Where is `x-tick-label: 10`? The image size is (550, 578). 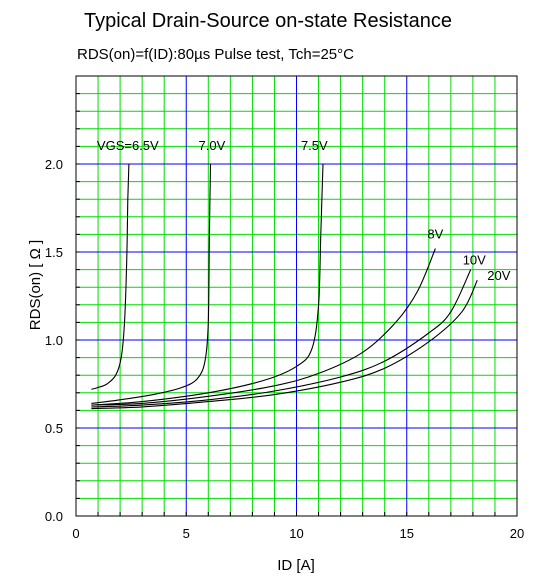
x-tick-label: 10 is located at coordinates (296, 533).